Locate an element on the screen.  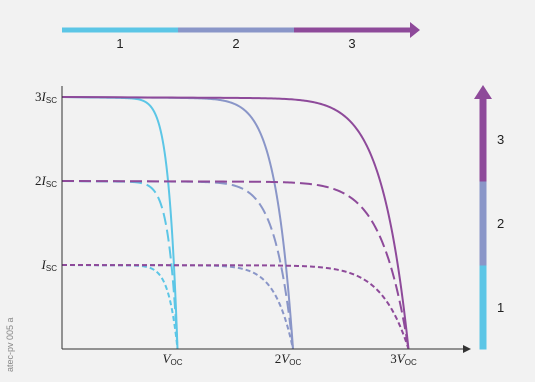
right-bar-arrowhead is located at coordinates (483, 92).